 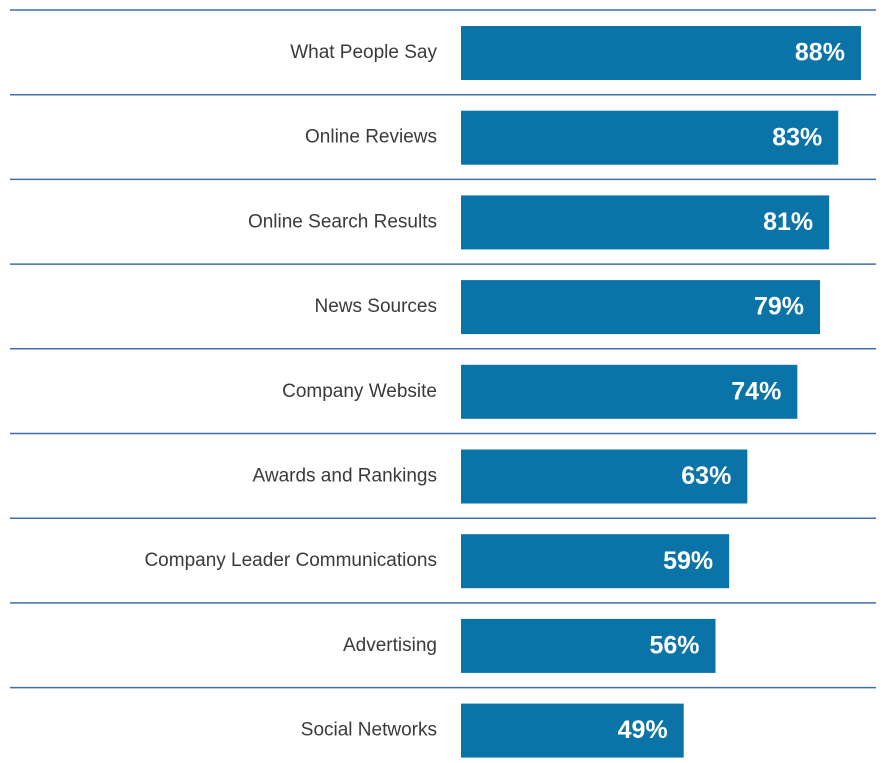 What do you see at coordinates (643, 730) in the screenshot?
I see `value-label: 49%` at bounding box center [643, 730].